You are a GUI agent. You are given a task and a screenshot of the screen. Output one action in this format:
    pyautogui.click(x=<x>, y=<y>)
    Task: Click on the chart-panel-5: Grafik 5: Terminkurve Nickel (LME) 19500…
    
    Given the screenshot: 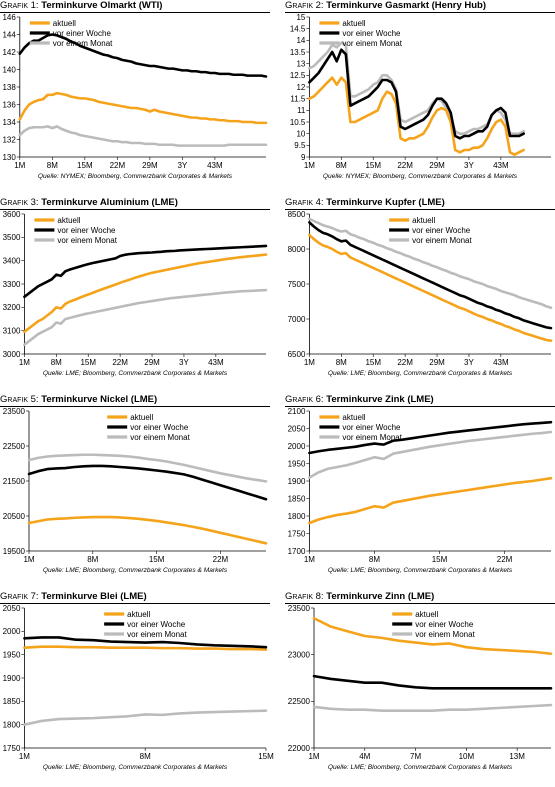 What is the action you would take?
    pyautogui.click(x=135, y=492)
    